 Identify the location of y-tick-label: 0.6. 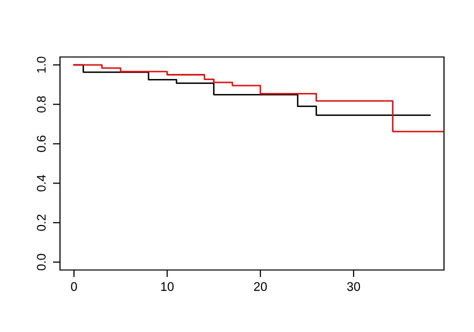
(41, 144).